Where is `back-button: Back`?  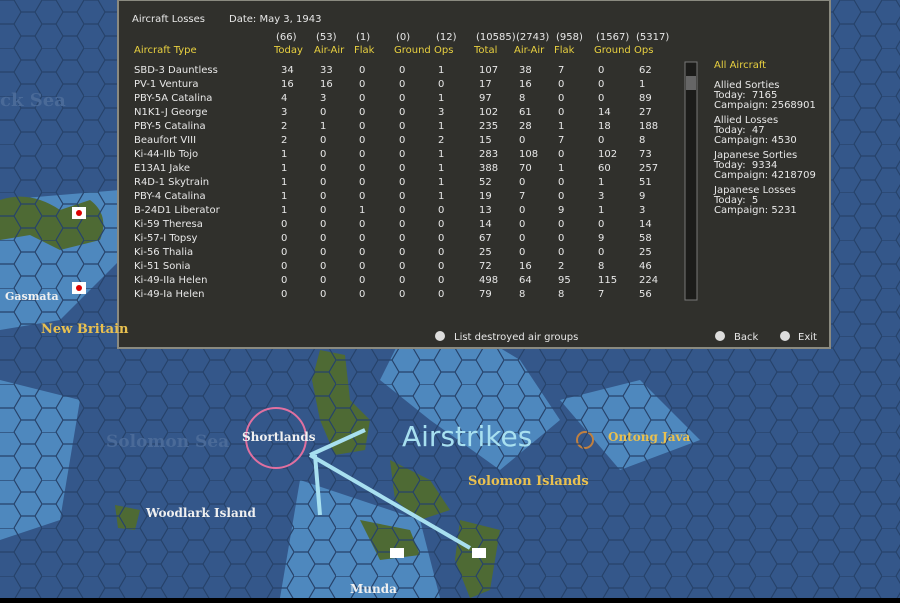
back-button: Back is located at coordinates (746, 337).